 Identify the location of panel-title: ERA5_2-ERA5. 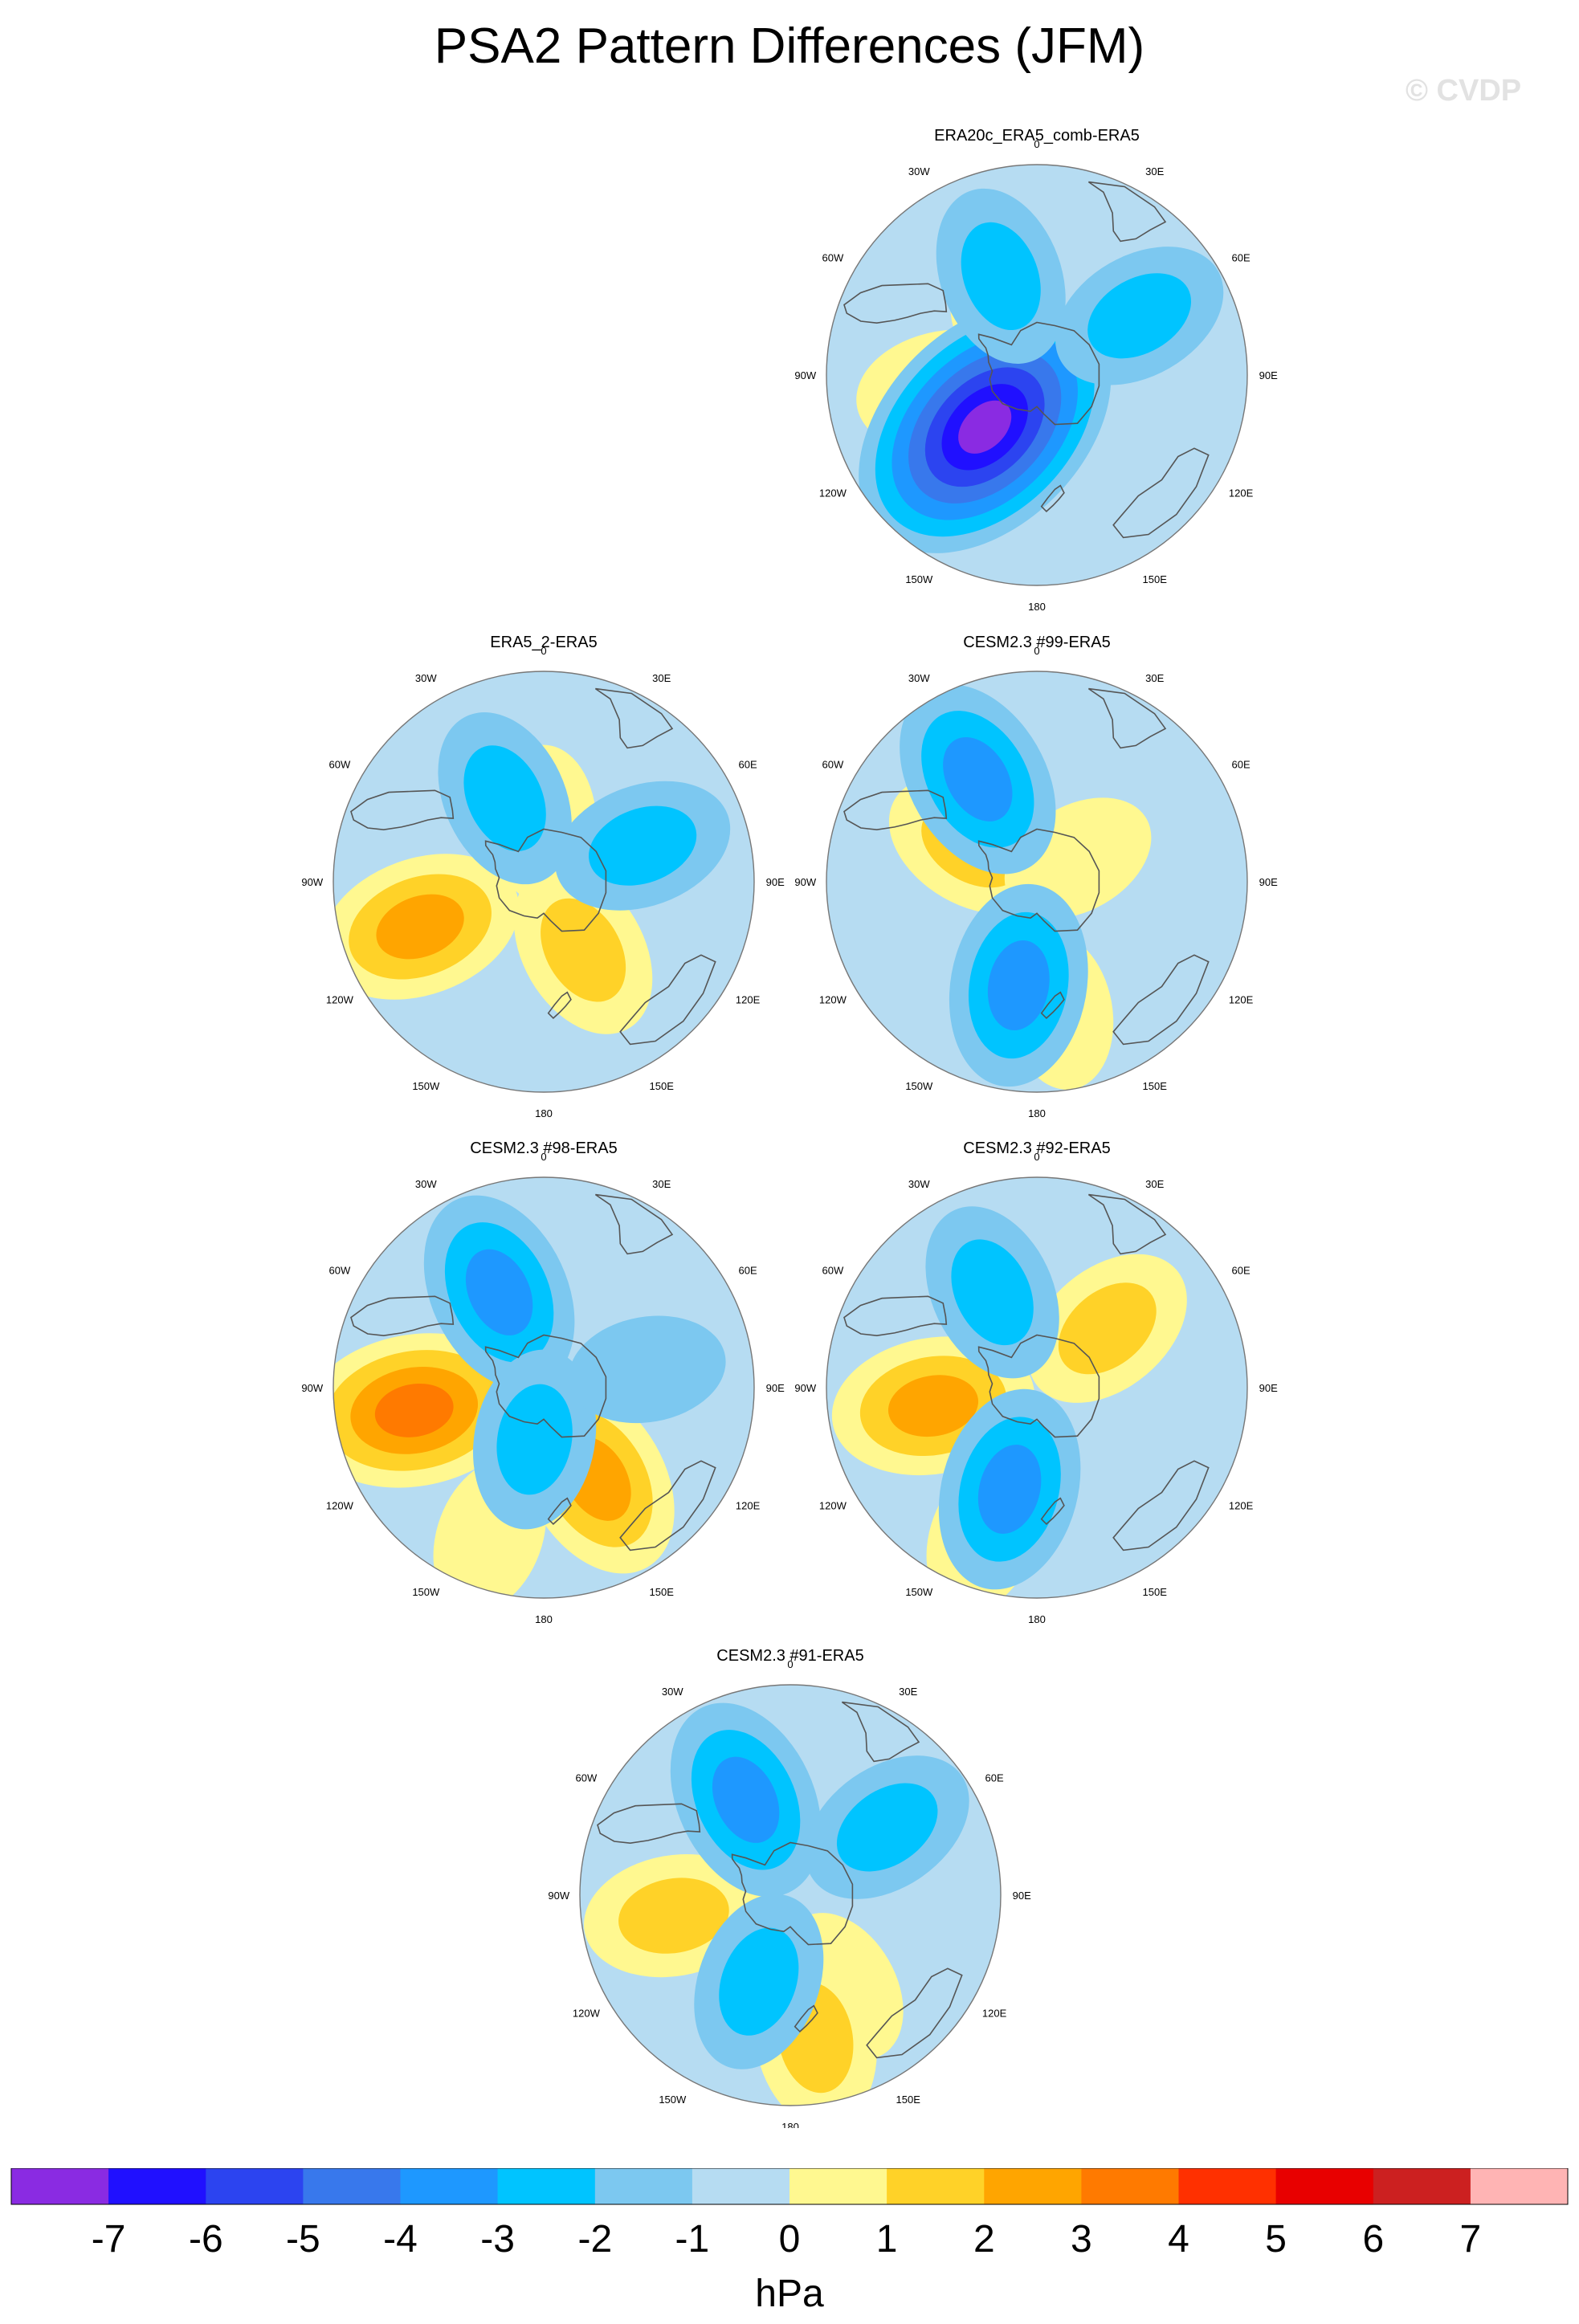
(543, 643).